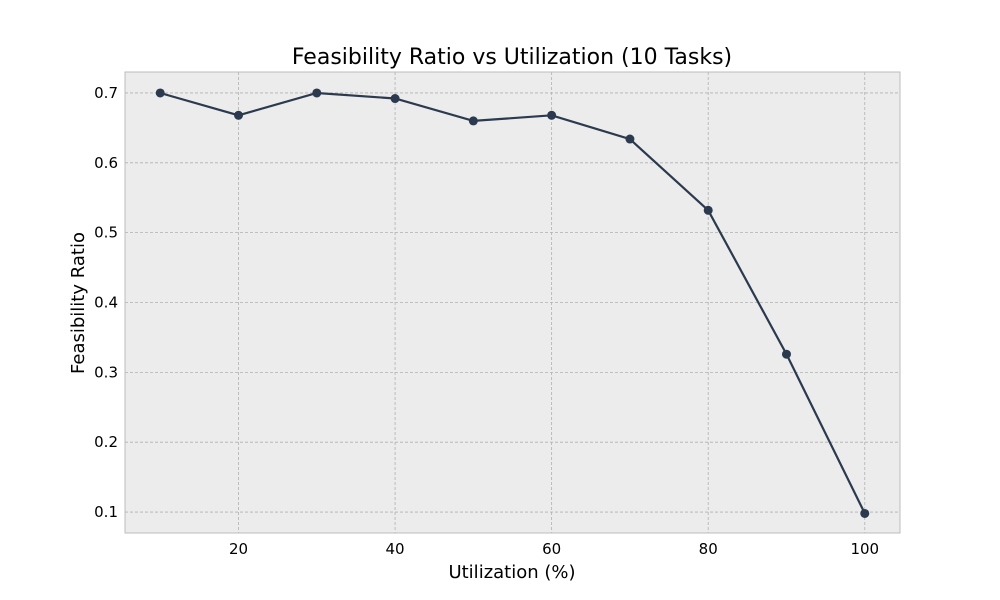  What do you see at coordinates (106, 233) in the screenshot?
I see `y-tick-label: 0.5` at bounding box center [106, 233].